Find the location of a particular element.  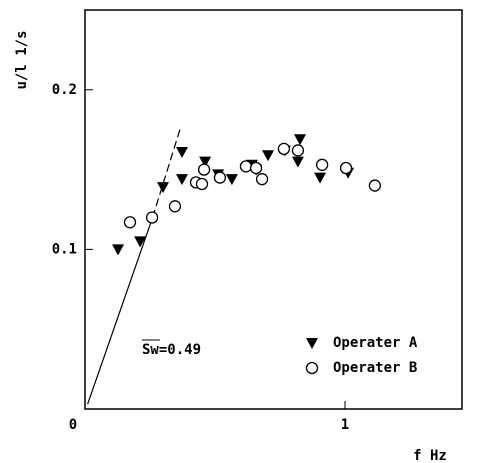

y-tick-label: 0.2 is located at coordinates (64, 90).